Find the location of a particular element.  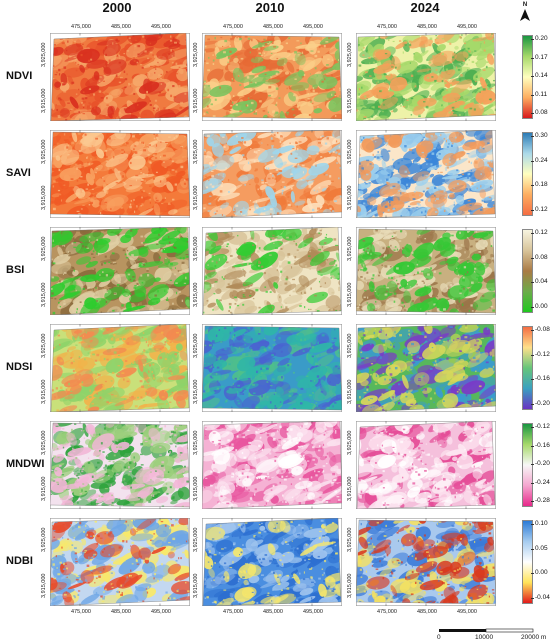

scale-label-10000: 10000 is located at coordinates (484, 637).